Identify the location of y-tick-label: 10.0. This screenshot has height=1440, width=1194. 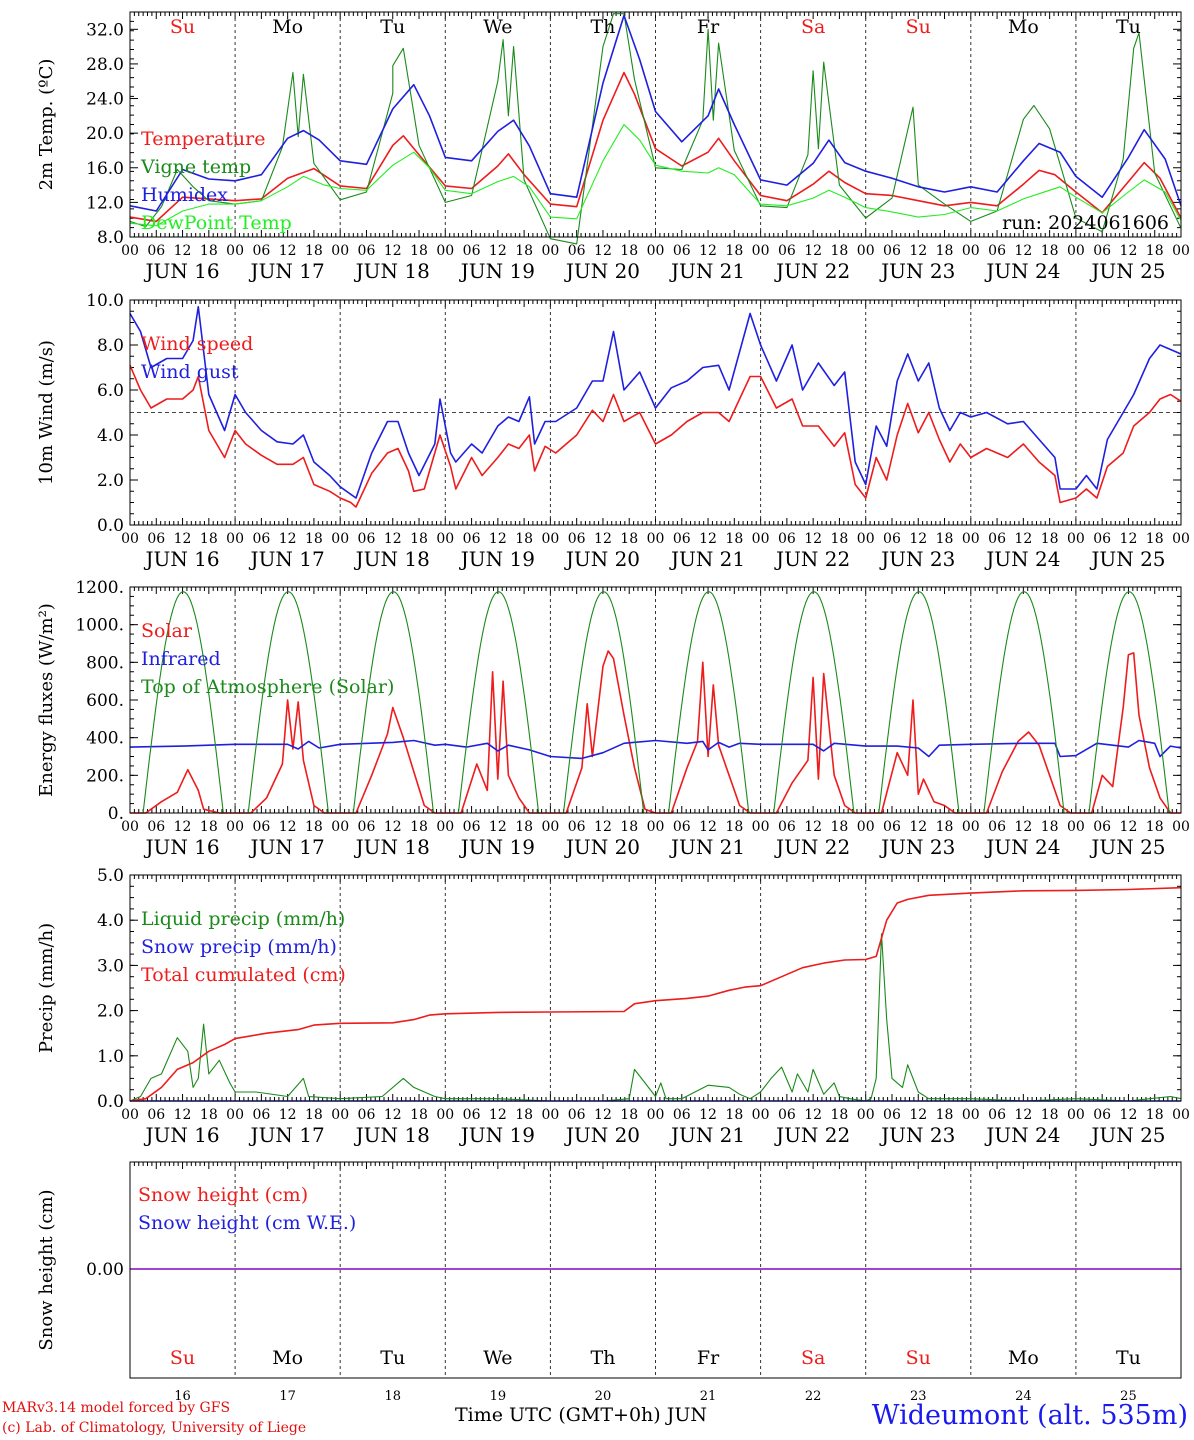
(105, 301).